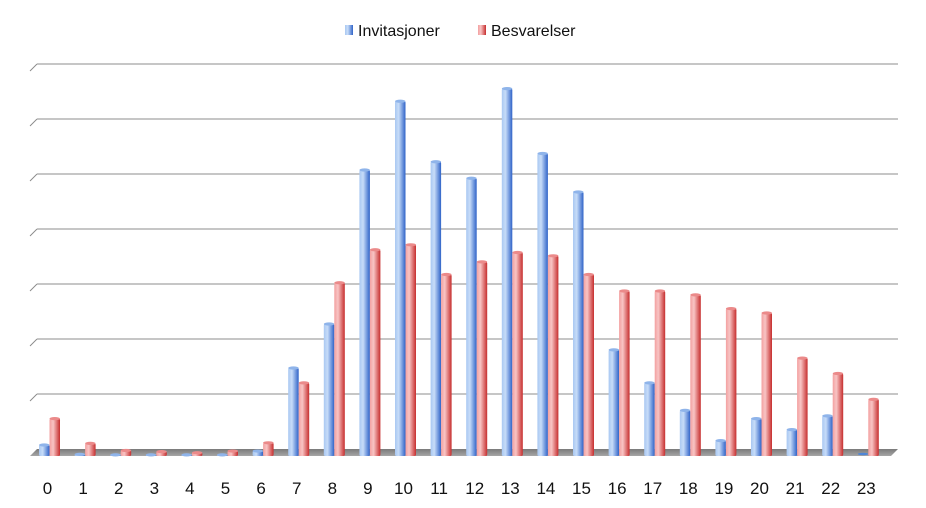 This screenshot has width=926, height=508. Describe the element at coordinates (367, 488) in the screenshot. I see `x-tick-label: 9` at that location.